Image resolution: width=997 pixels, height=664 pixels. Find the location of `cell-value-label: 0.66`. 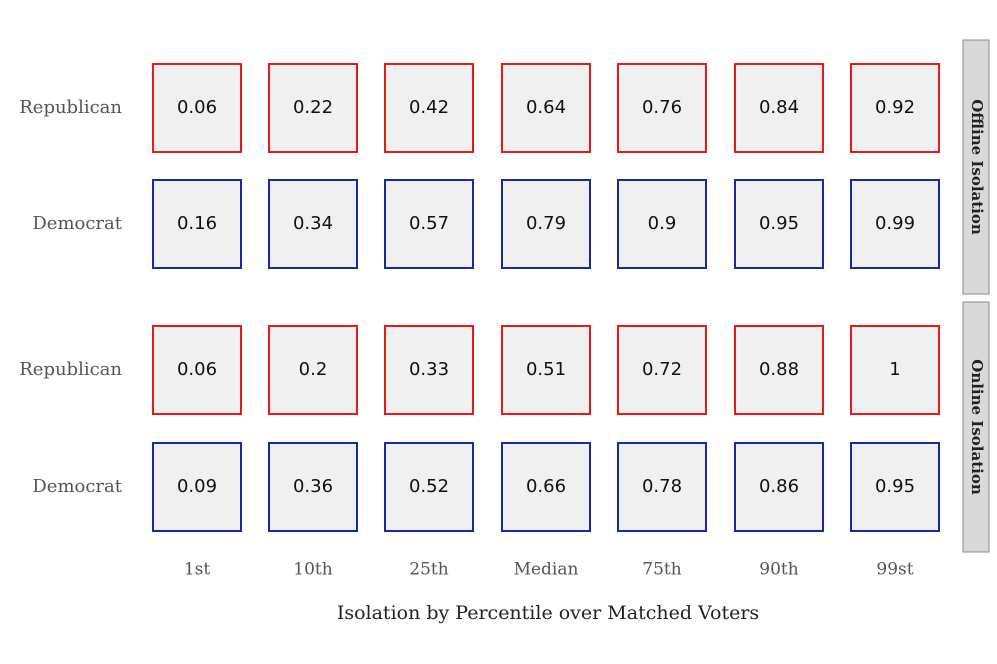

cell-value-label: 0.66 is located at coordinates (546, 486).